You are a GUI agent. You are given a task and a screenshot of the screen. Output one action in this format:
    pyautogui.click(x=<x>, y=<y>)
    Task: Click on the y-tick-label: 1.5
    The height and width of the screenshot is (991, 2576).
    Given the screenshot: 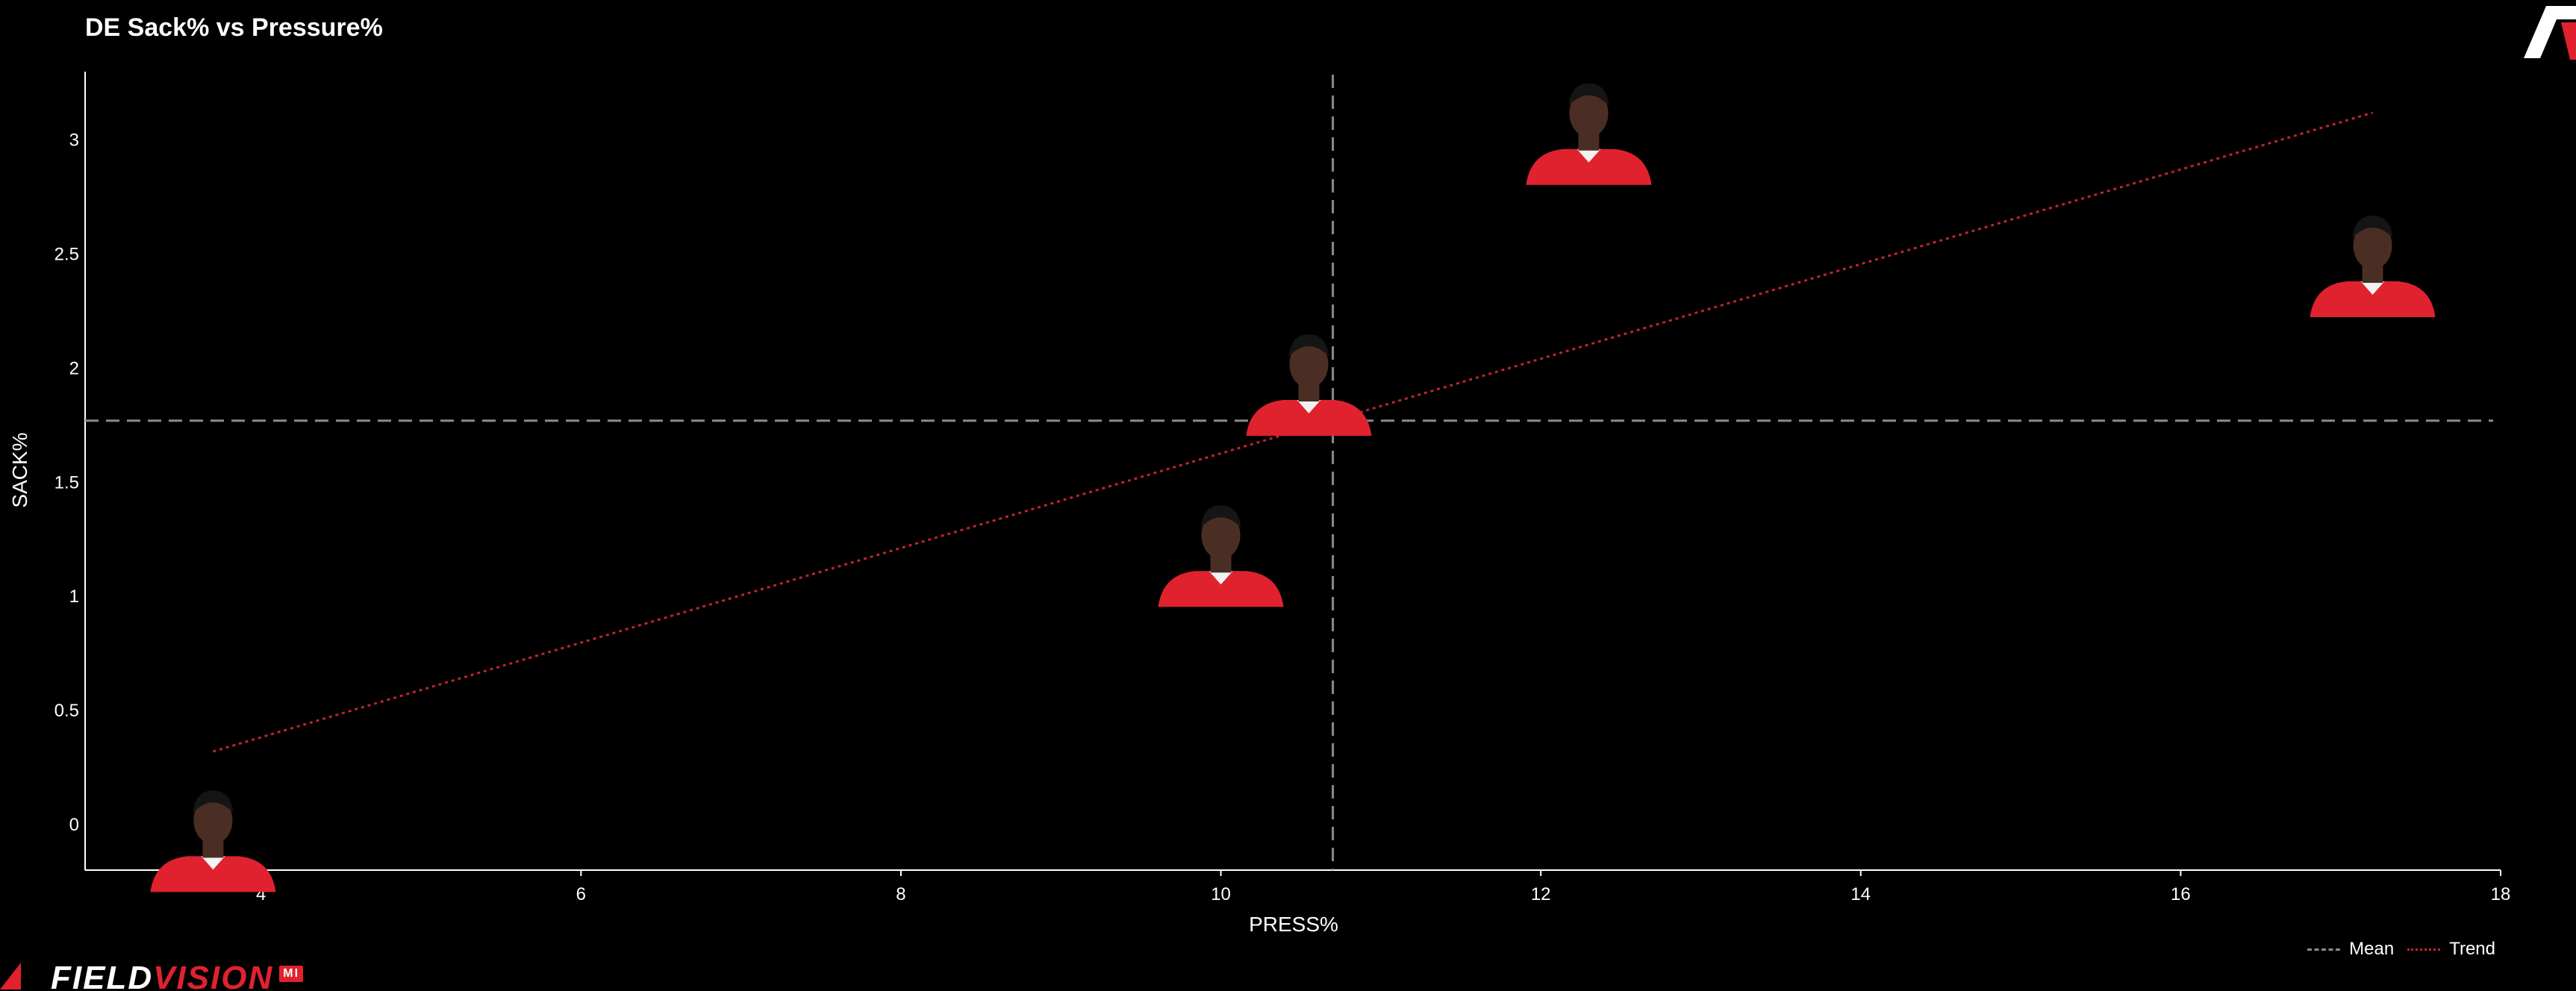 What is the action you would take?
    pyautogui.click(x=66, y=482)
    